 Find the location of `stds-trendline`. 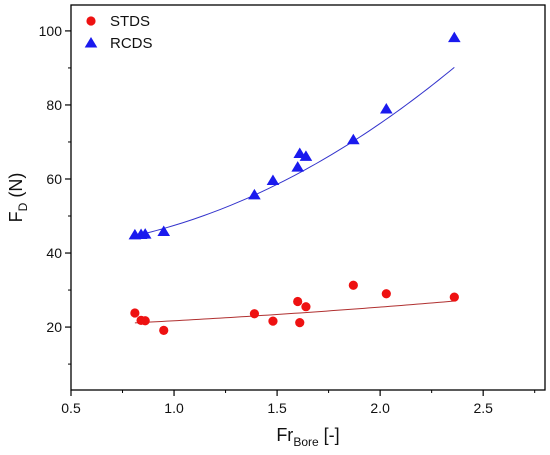

stds-trendline is located at coordinates (294, 312).